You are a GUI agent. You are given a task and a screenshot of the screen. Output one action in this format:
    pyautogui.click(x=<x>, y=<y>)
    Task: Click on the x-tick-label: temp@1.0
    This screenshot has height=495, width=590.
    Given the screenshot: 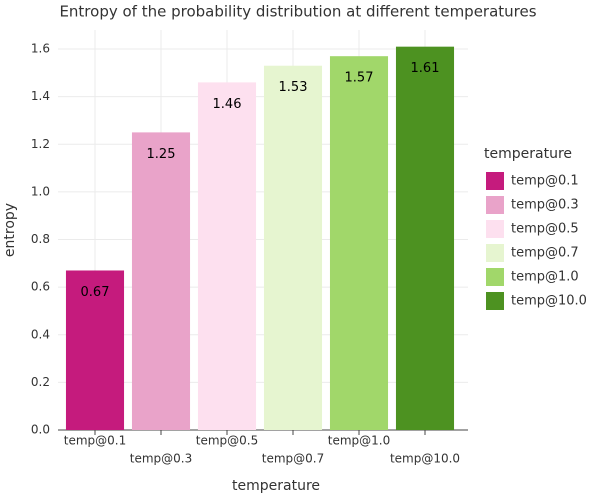 What is the action you would take?
    pyautogui.click(x=359, y=441)
    